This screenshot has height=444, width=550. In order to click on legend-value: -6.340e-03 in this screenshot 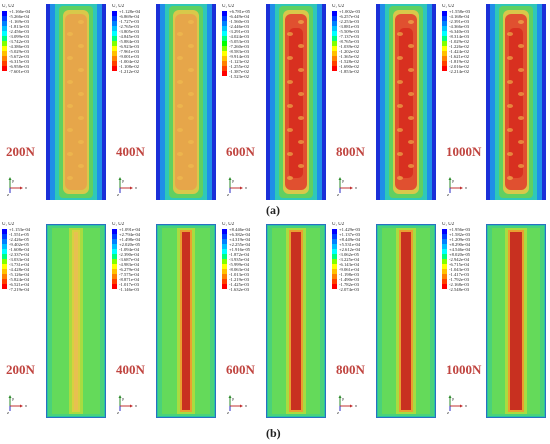, I will do `click(459, 31)`.